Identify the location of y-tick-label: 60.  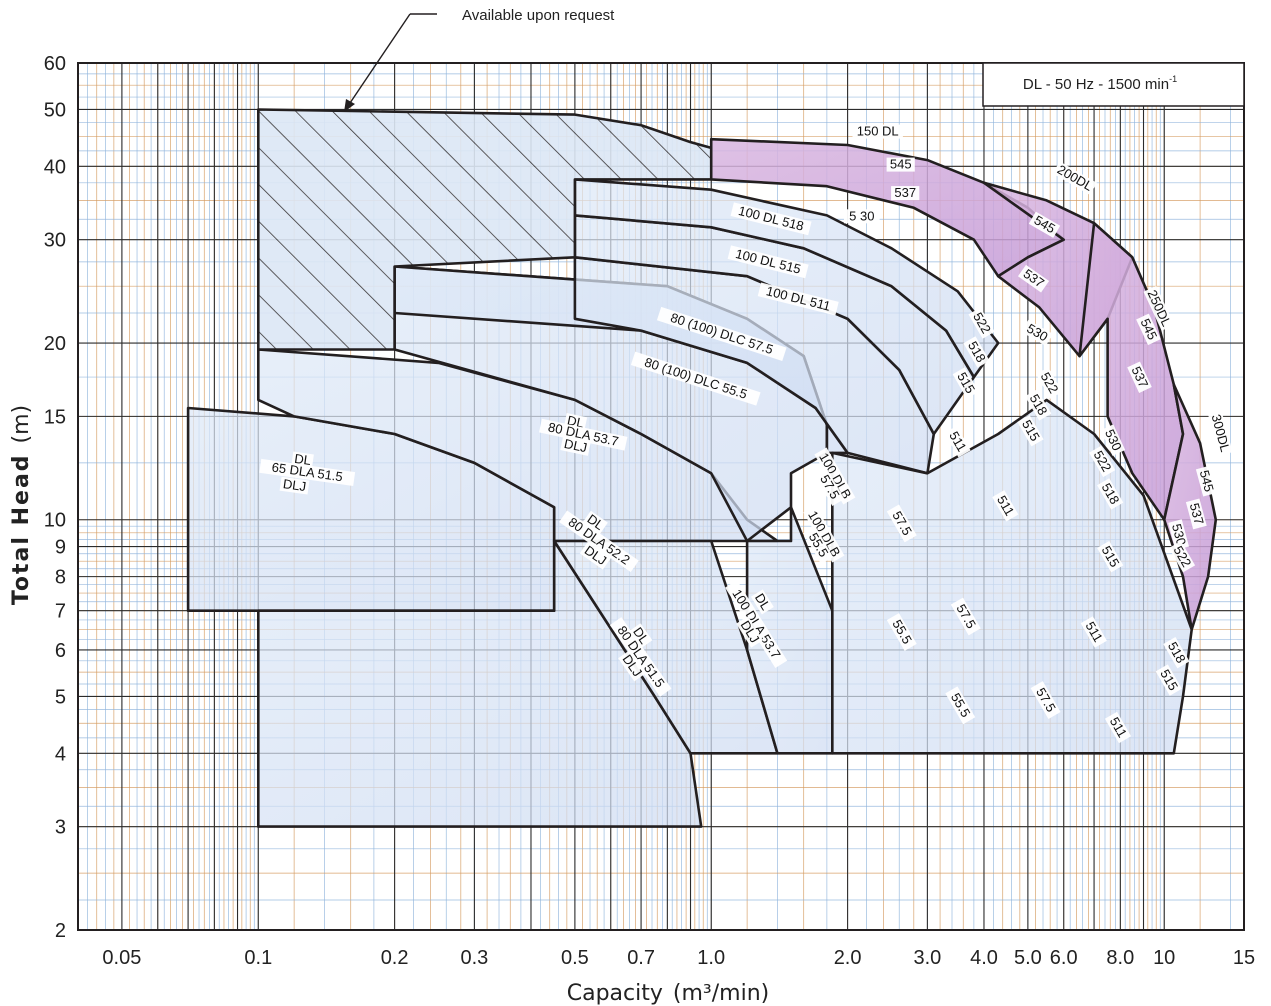
(55, 64).